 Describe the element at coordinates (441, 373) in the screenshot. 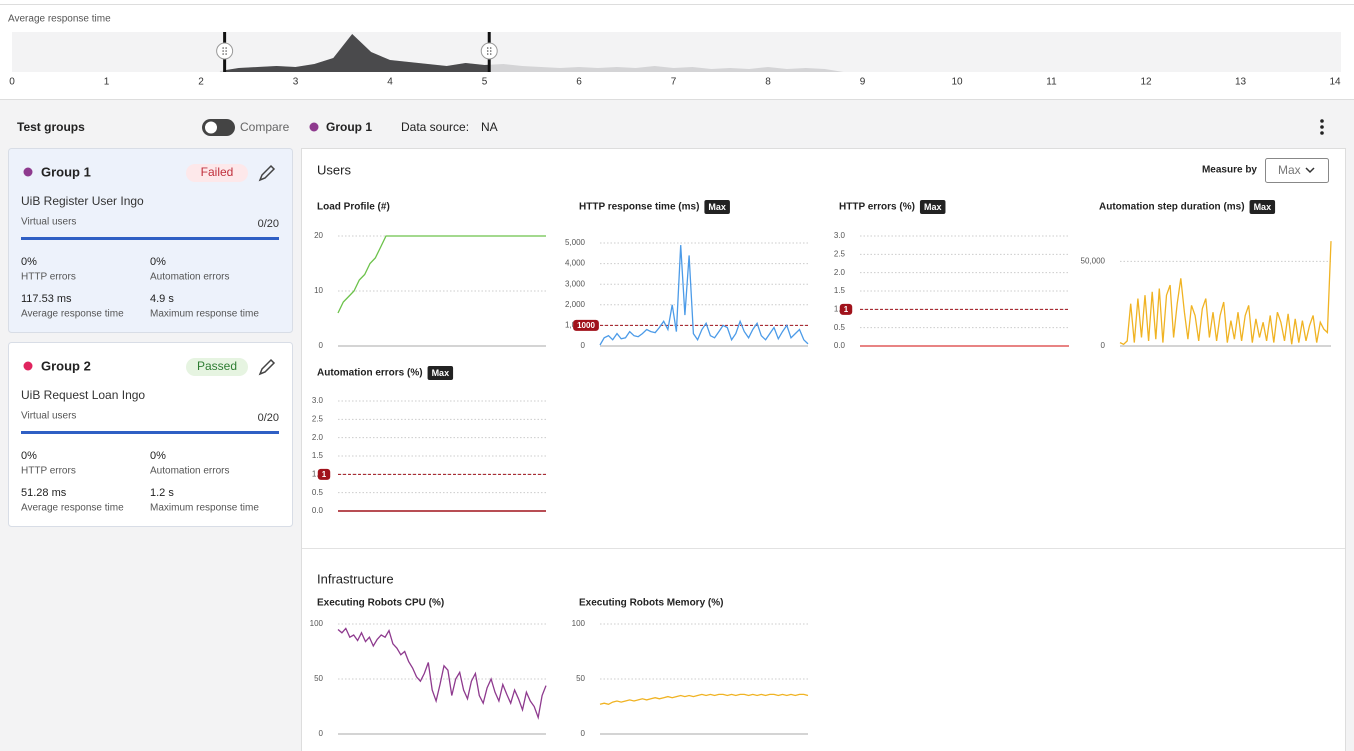

I see `badge: Max` at that location.